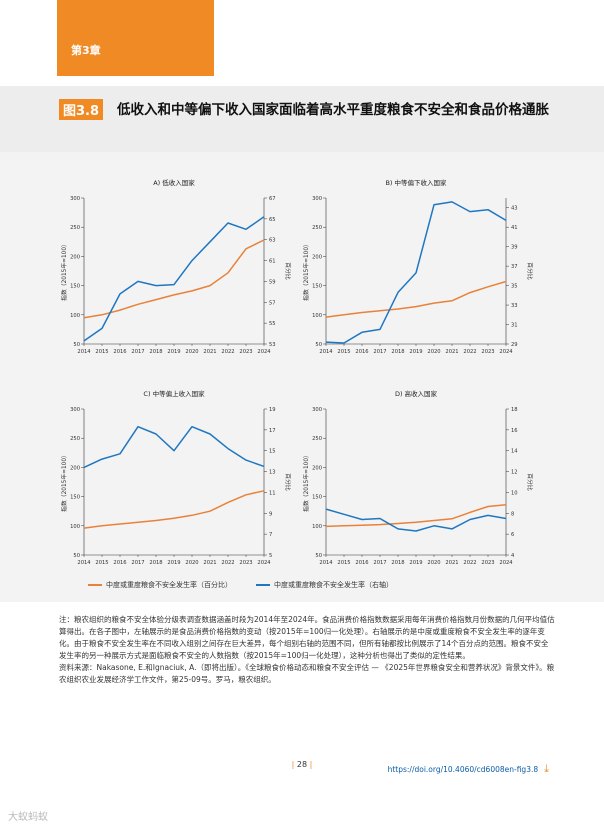 The image size is (604, 830). I want to click on y-tick-label-right: 10, so click(514, 493).